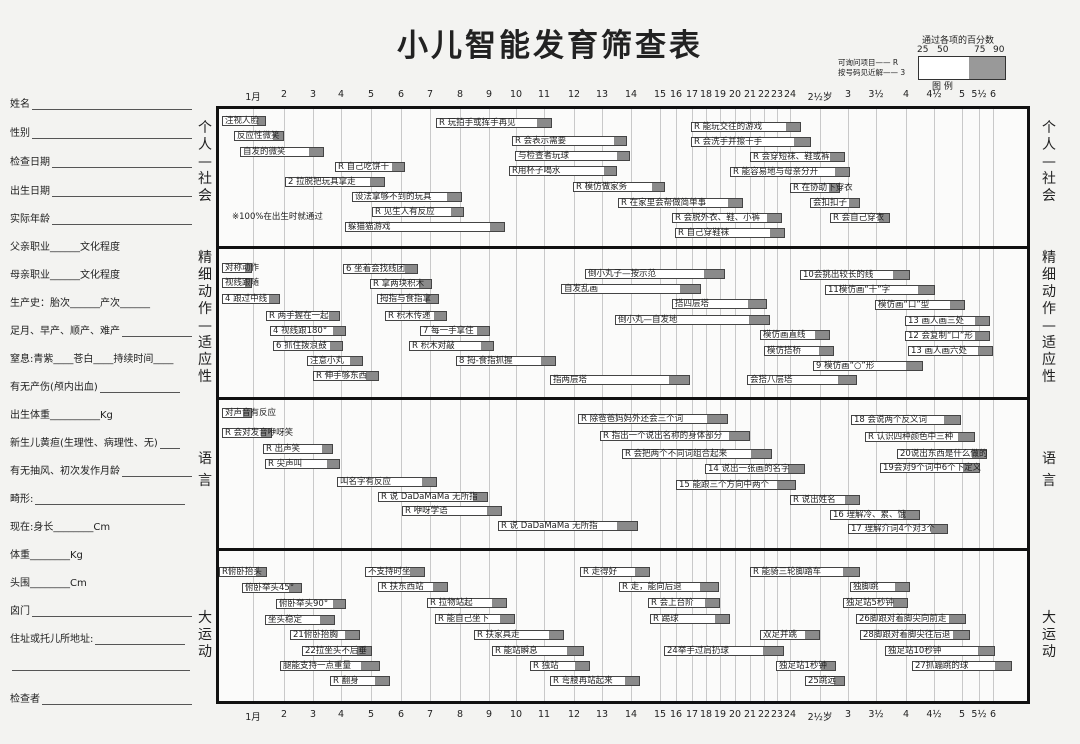  I want to click on age-tick-label: 4½, so click(934, 714).